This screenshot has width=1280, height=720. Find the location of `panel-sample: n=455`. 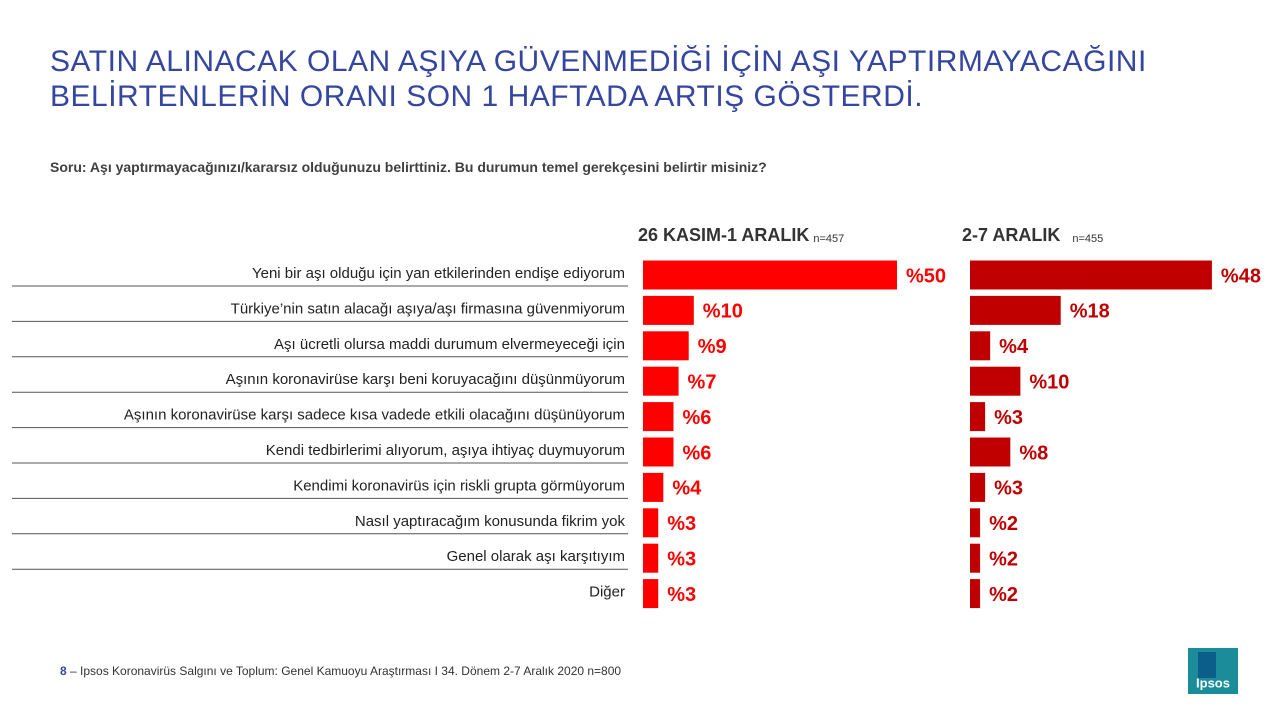

panel-sample: n=455 is located at coordinates (1087, 239).